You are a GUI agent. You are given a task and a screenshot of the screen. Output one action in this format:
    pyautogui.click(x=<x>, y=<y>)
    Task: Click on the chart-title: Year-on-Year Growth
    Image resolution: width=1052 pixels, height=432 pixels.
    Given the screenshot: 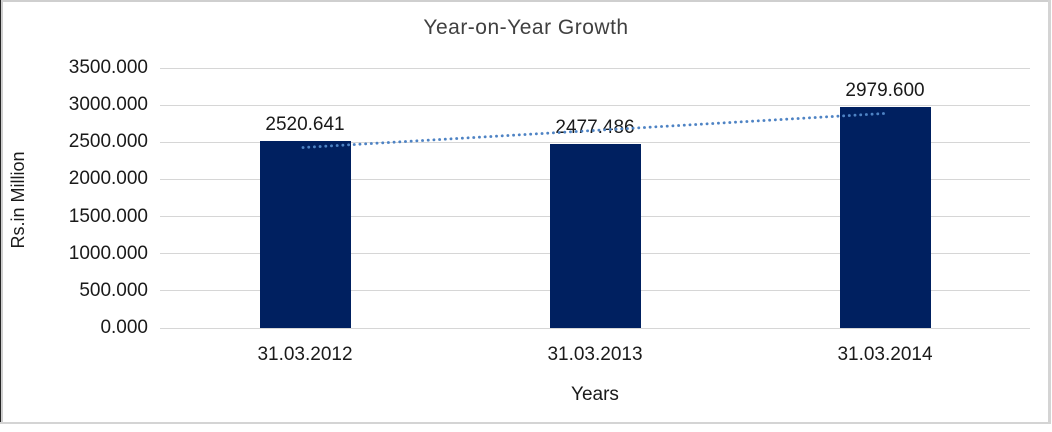 What is the action you would take?
    pyautogui.click(x=526, y=27)
    